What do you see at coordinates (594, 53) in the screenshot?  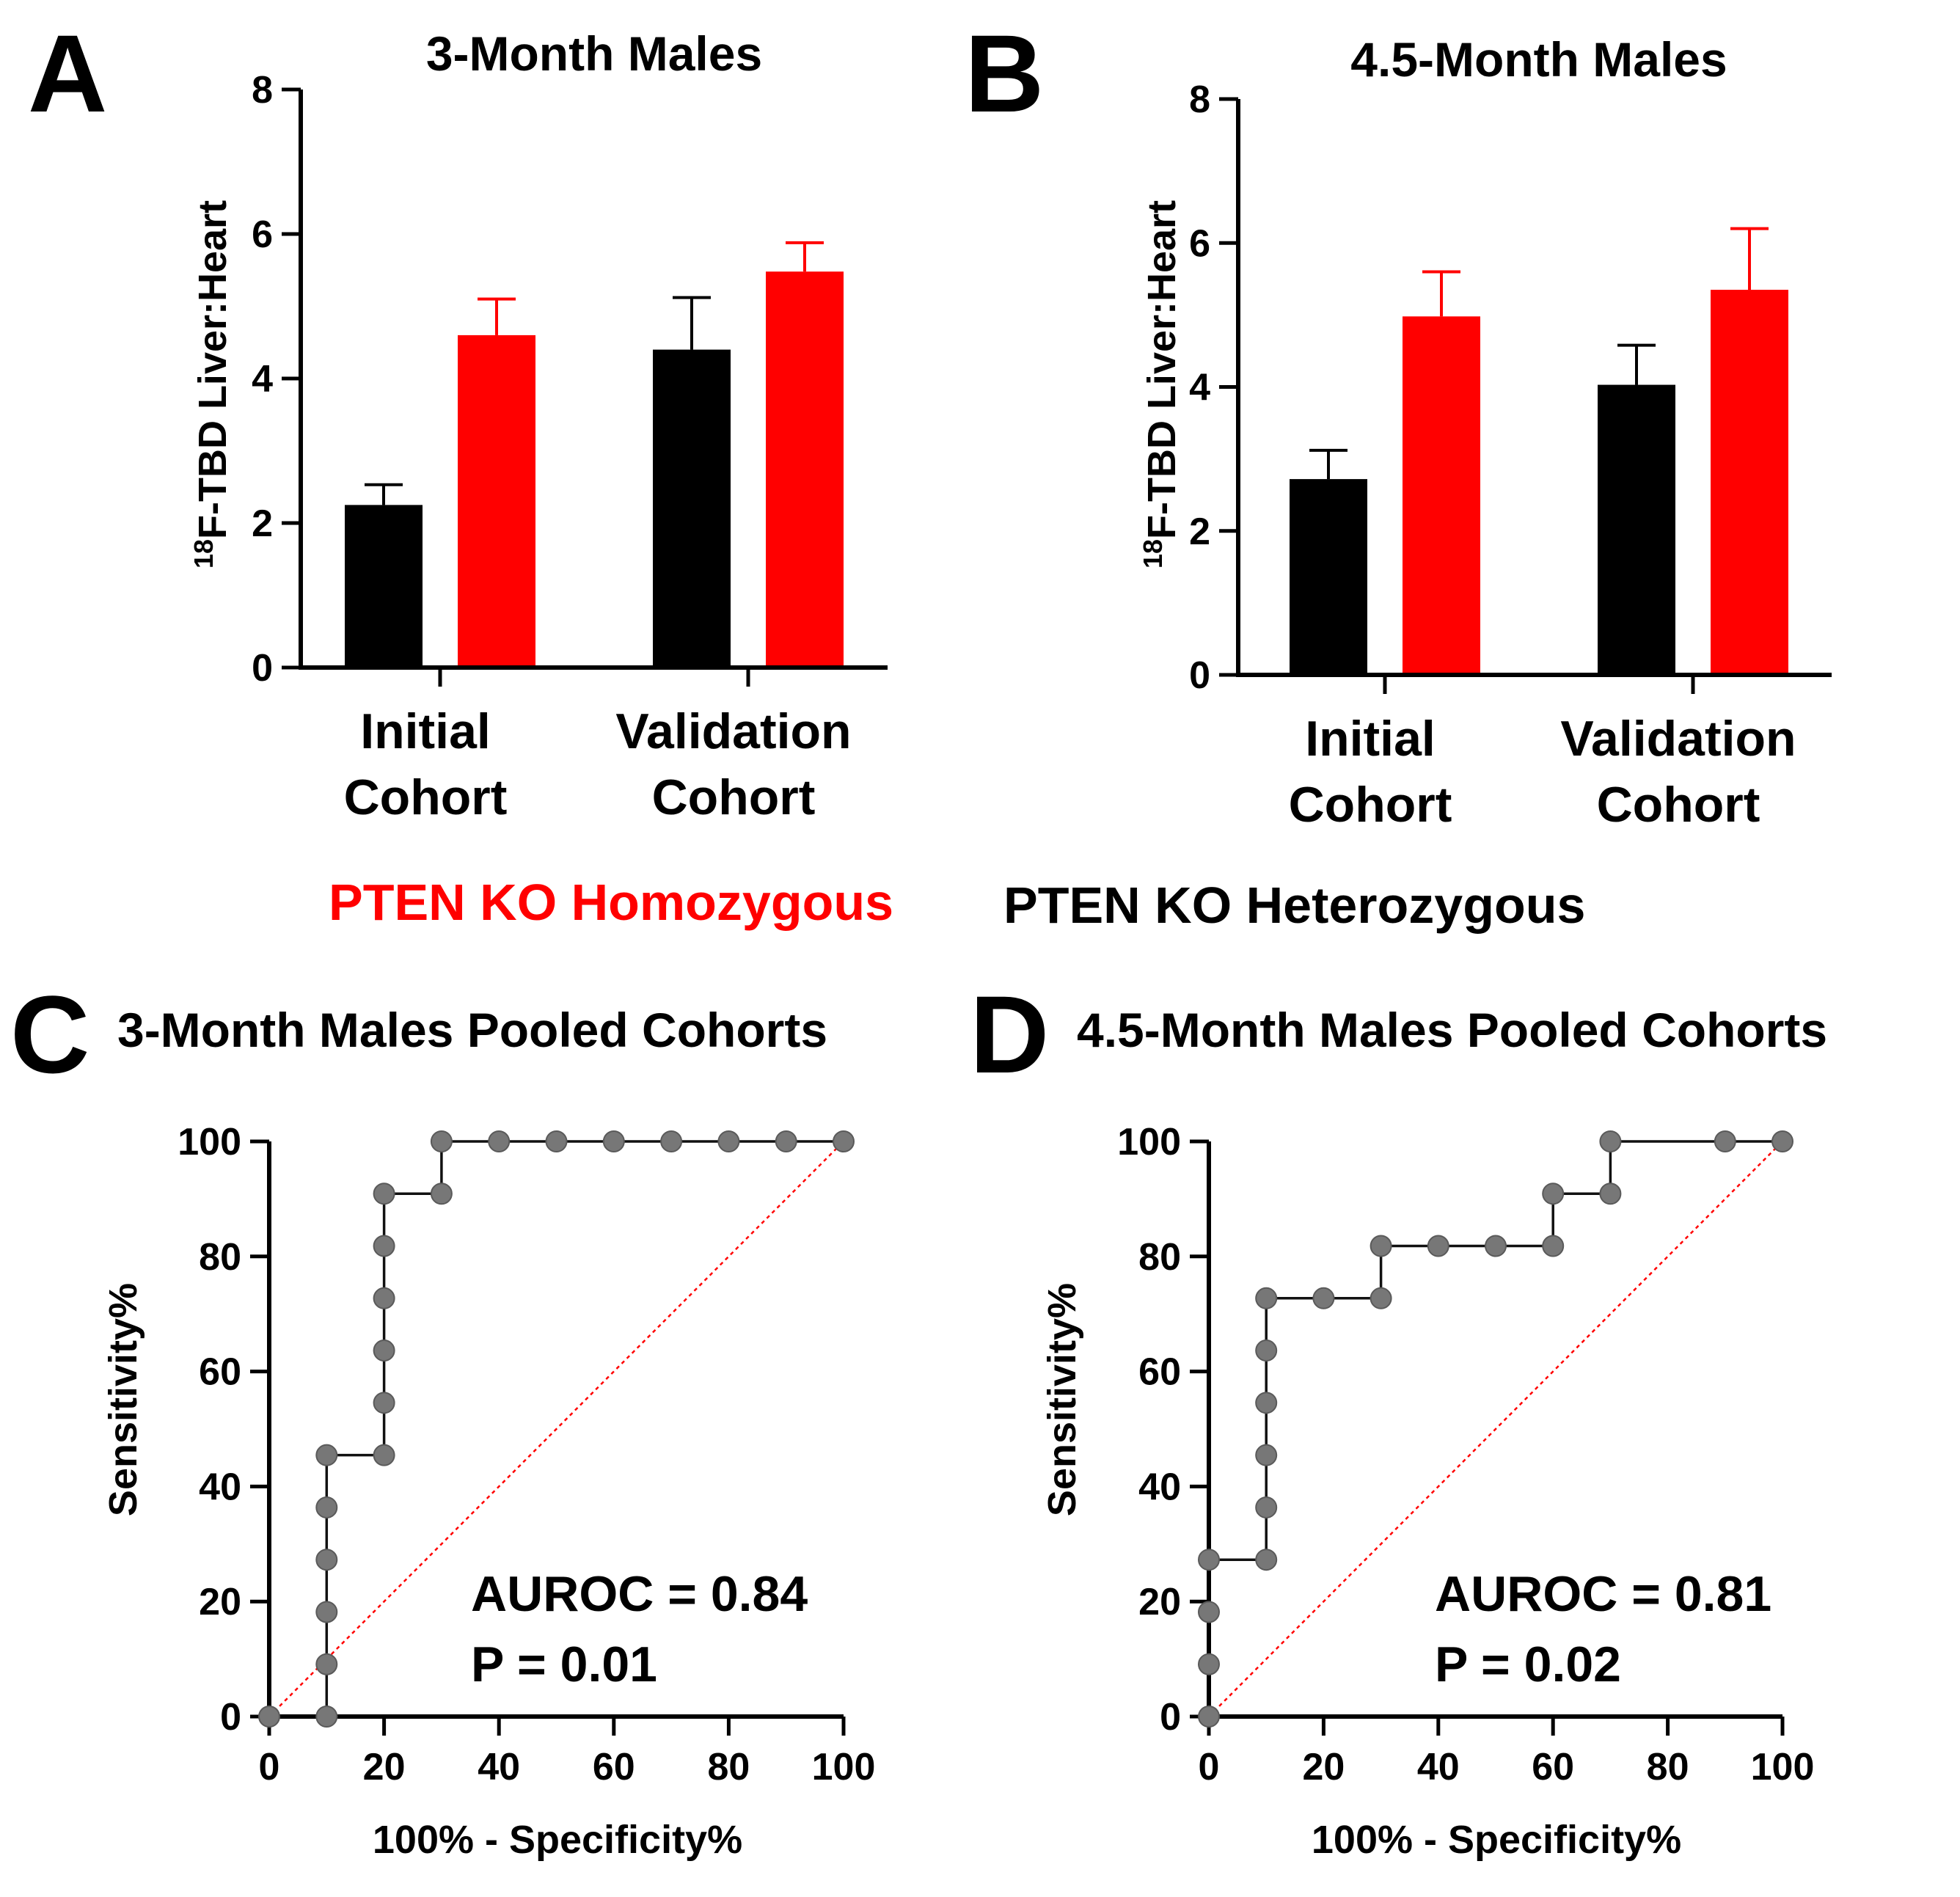 I see `panel-a-title: 3-Month Males` at bounding box center [594, 53].